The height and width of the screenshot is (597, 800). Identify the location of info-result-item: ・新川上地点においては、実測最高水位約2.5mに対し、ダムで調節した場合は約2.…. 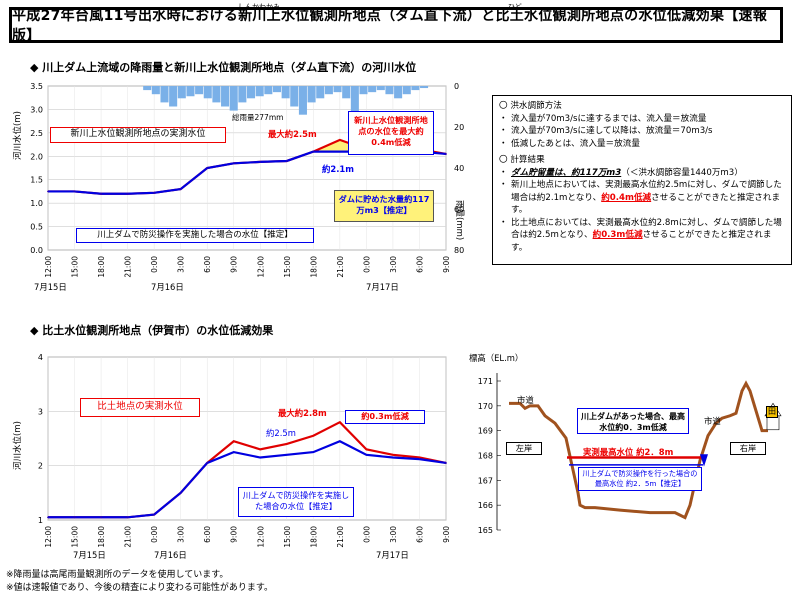
(640, 197).